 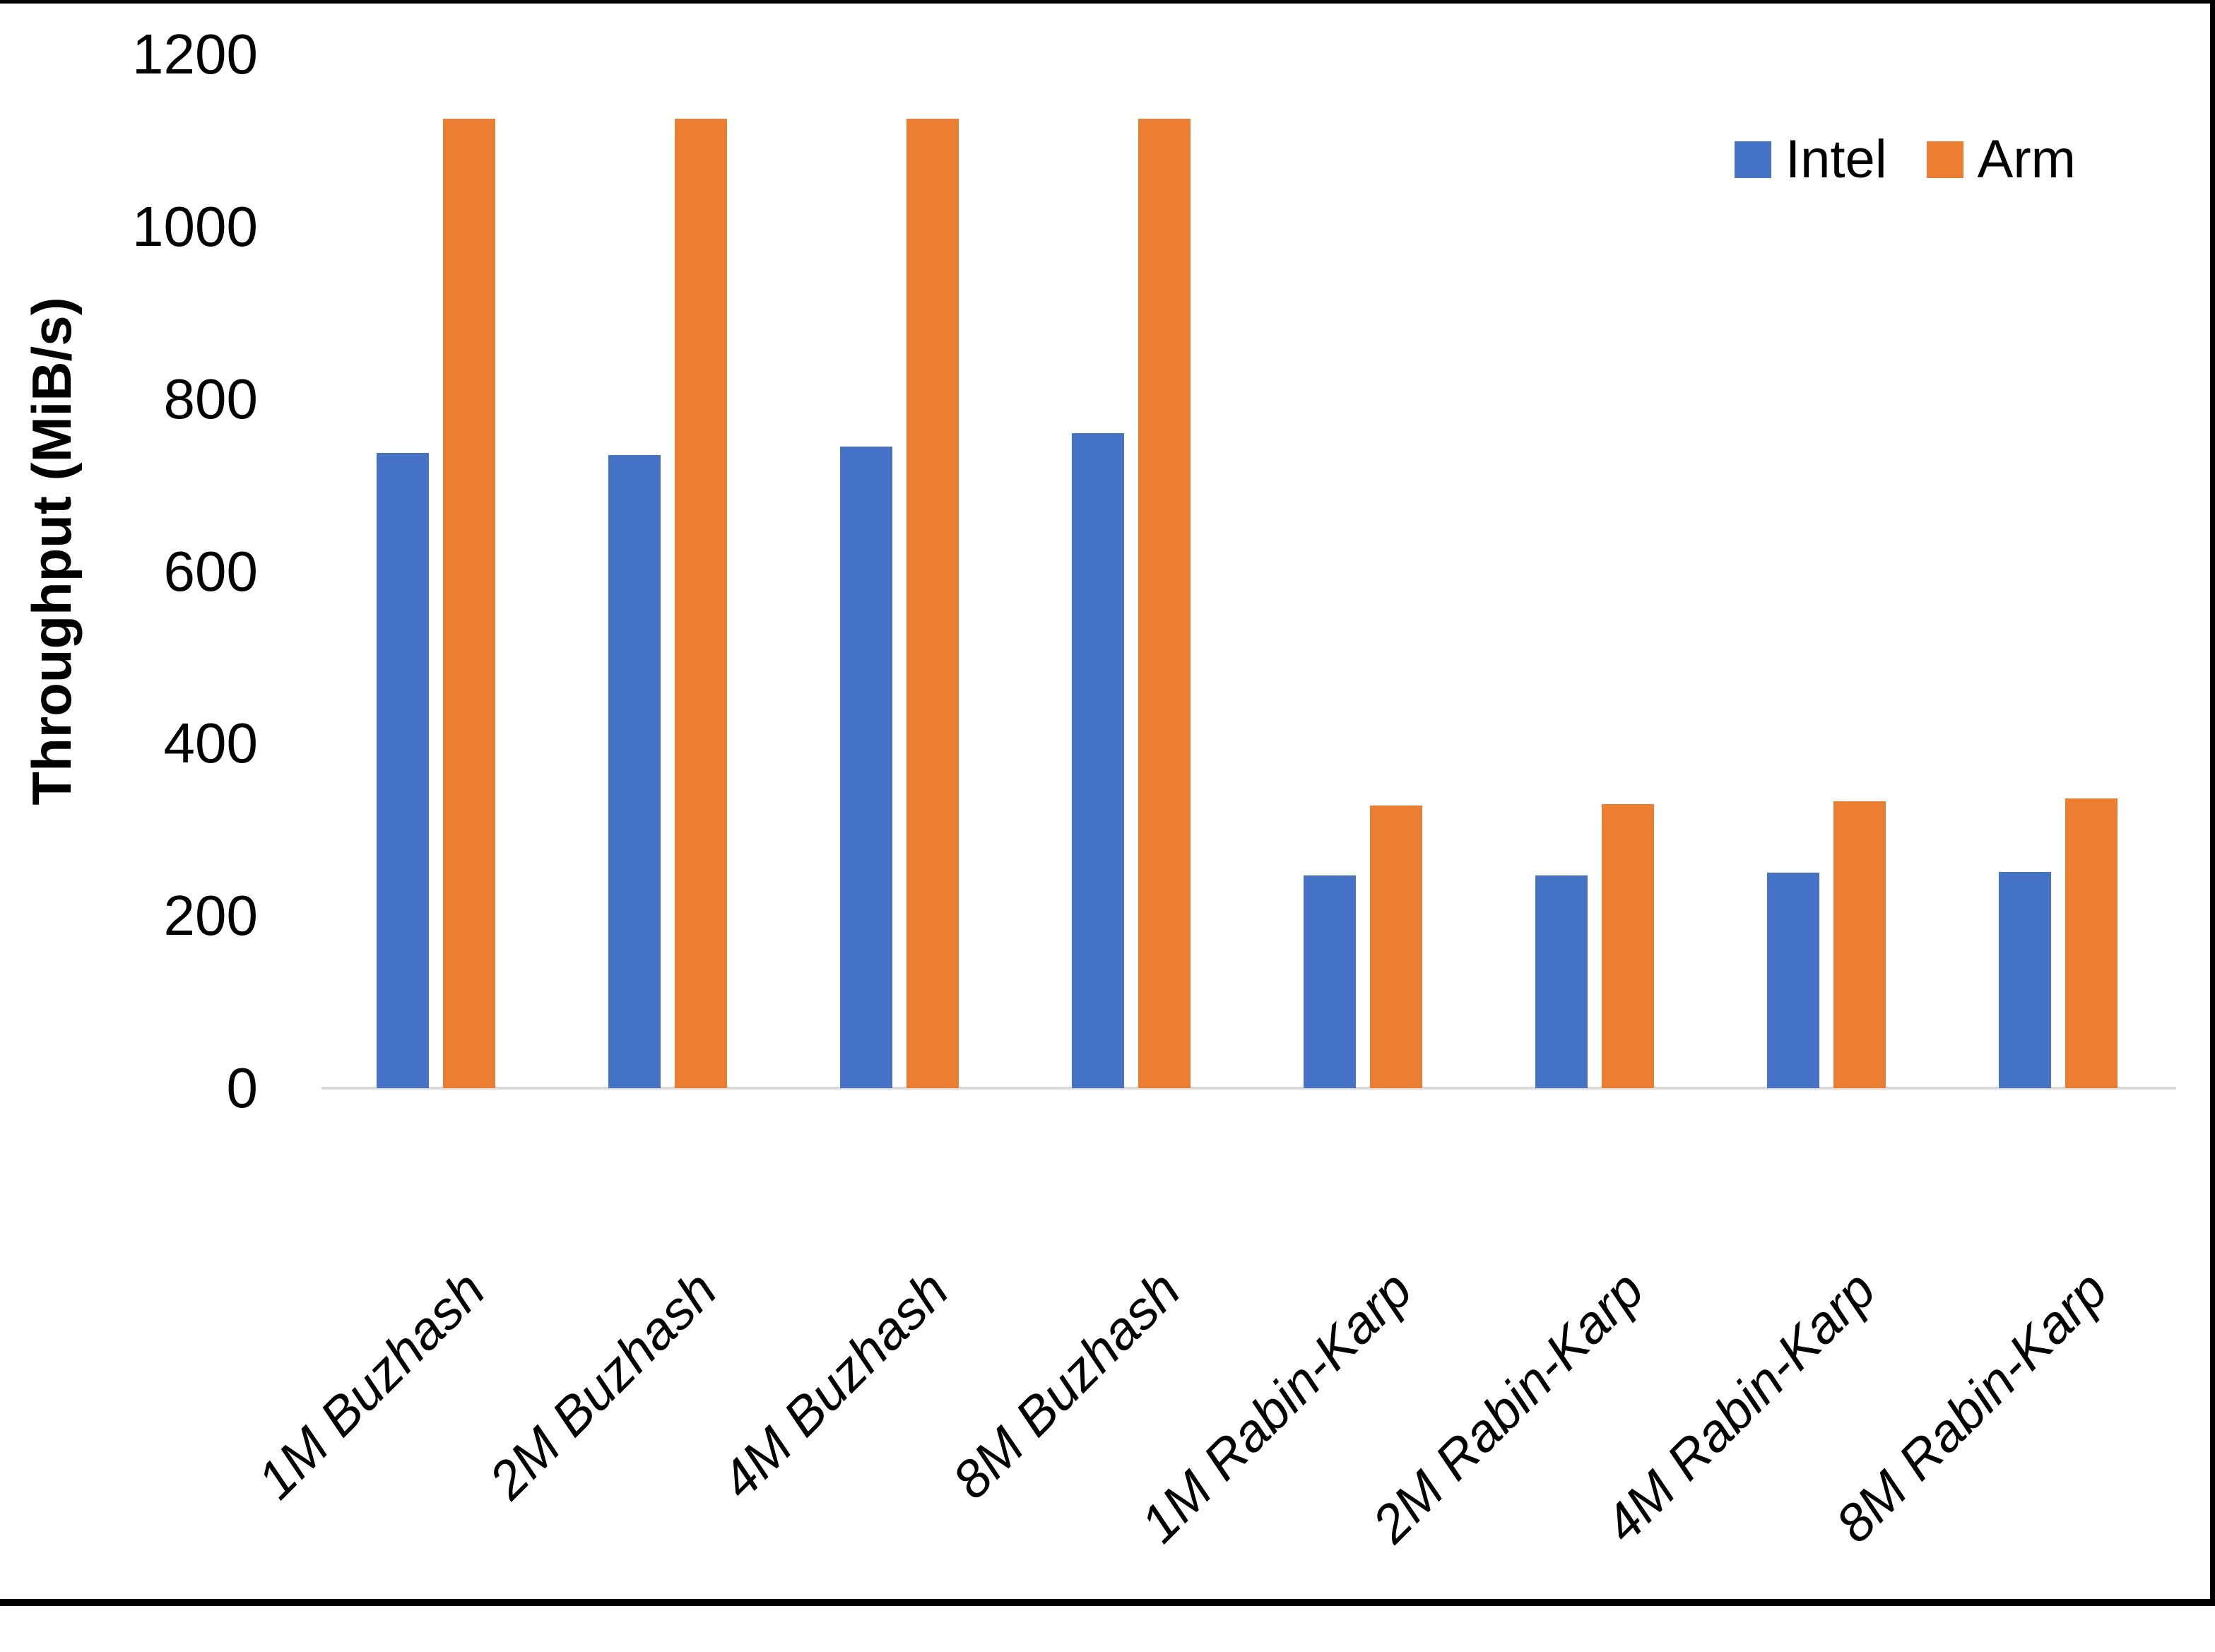 What do you see at coordinates (1945, 159) in the screenshot?
I see `legend-swatch-arm` at bounding box center [1945, 159].